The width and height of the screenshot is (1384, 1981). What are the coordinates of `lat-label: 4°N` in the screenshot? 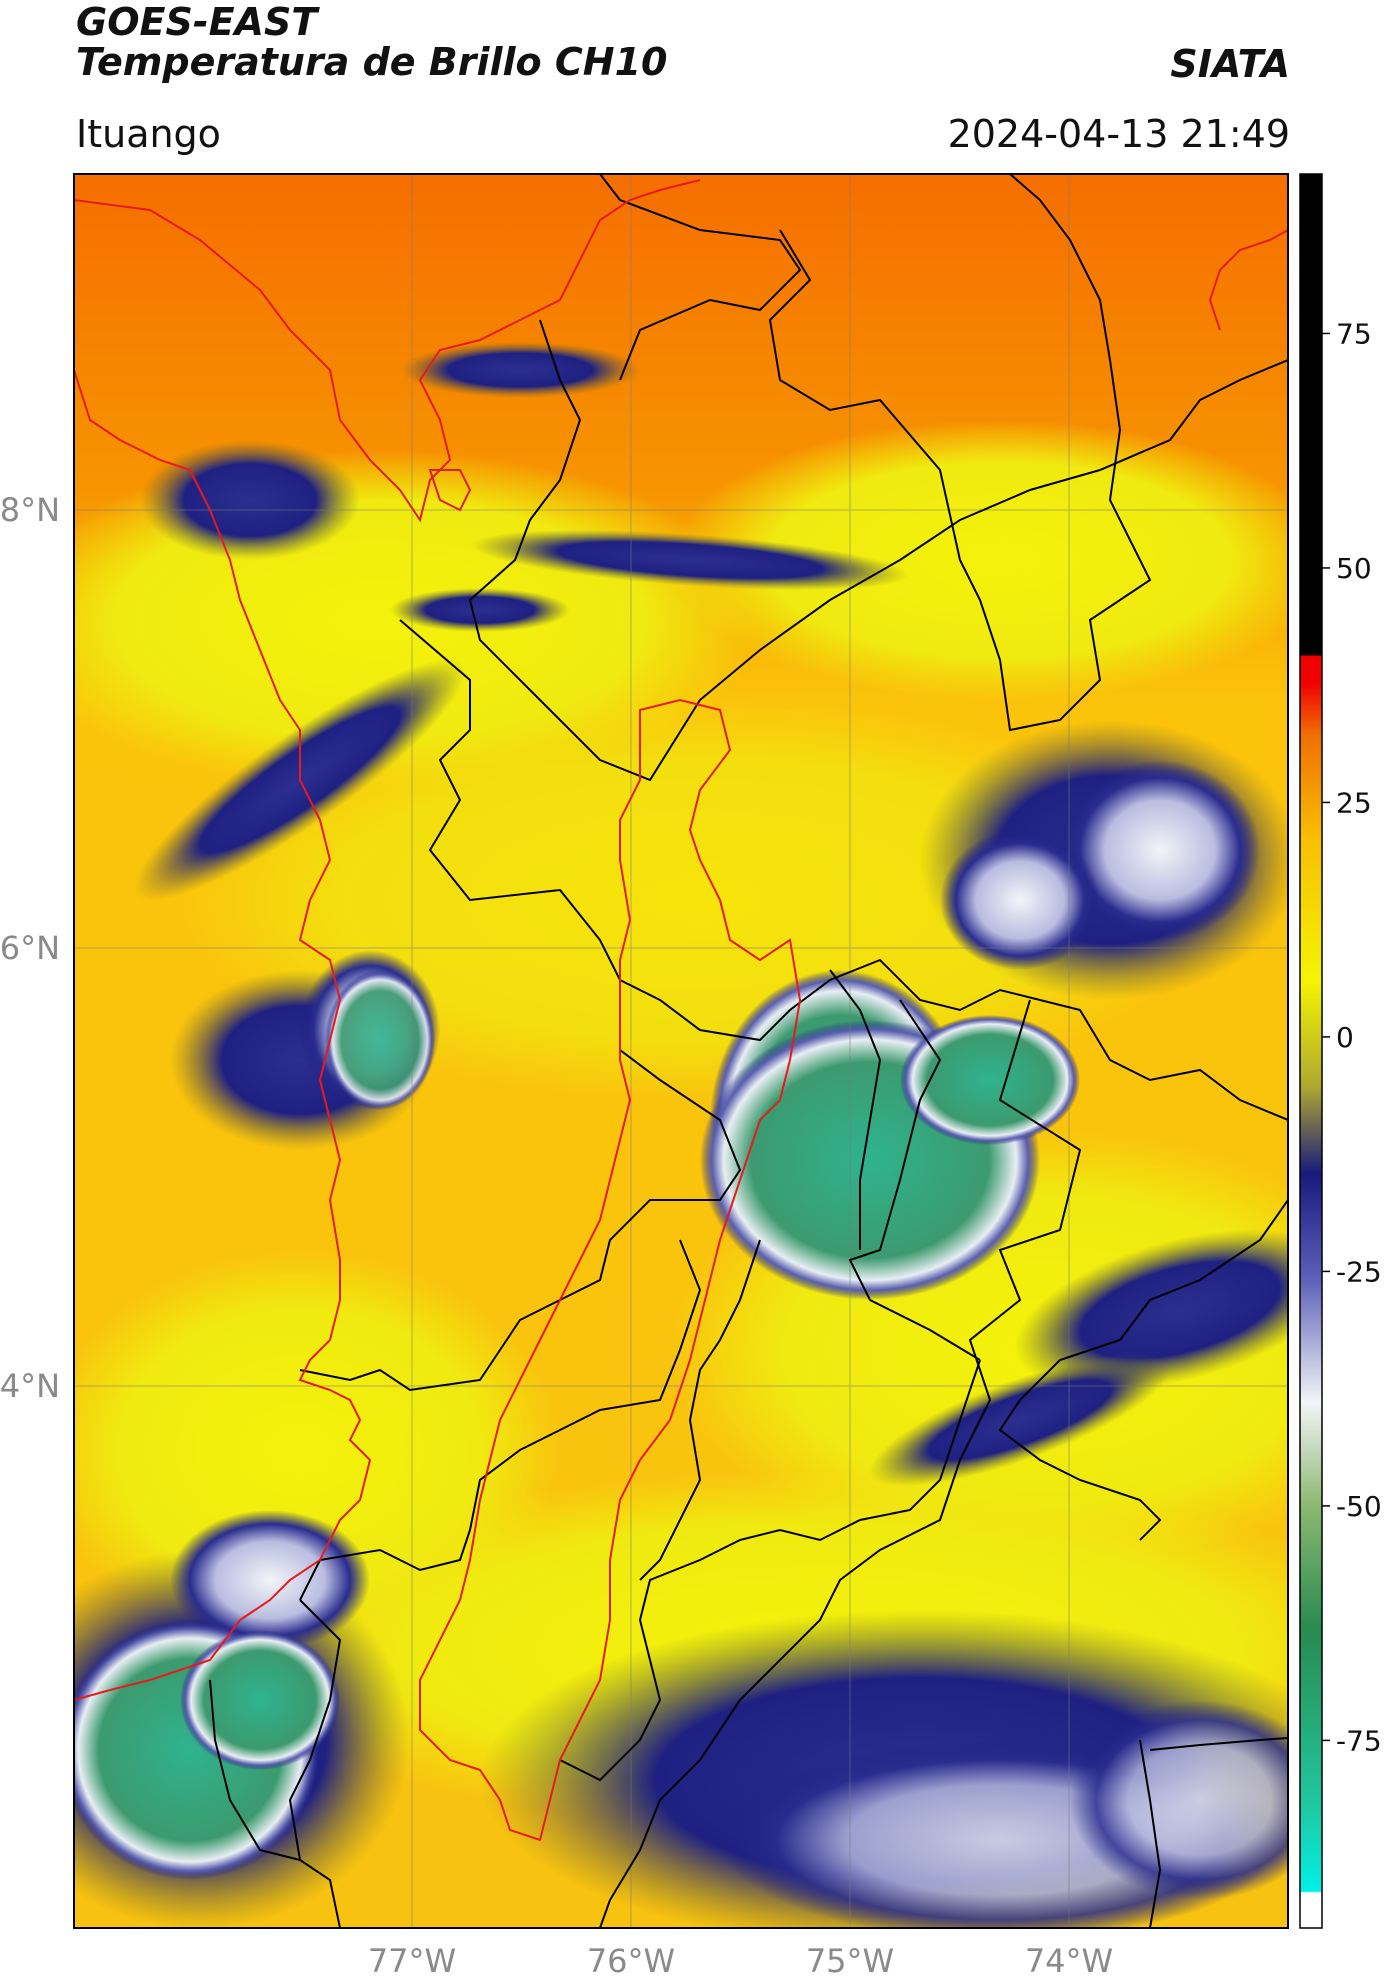 It's located at (30, 1386).